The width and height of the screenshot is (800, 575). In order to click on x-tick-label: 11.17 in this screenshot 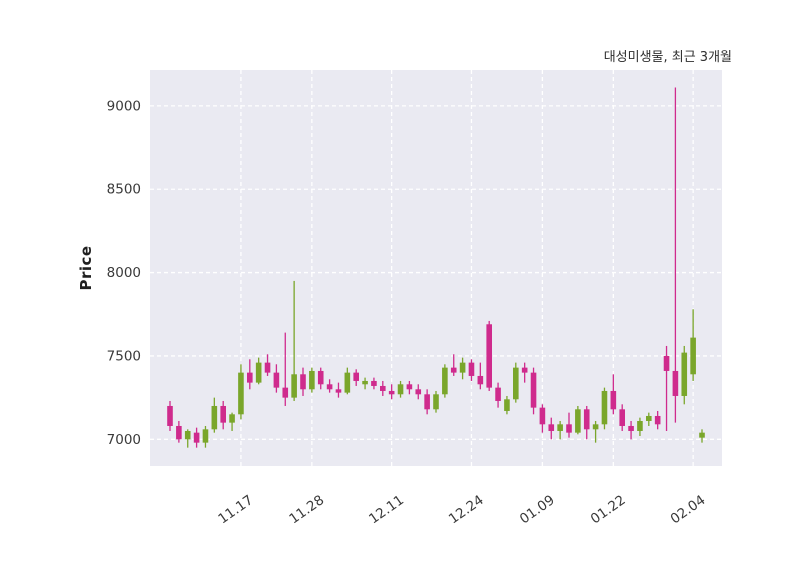, I will do `click(235, 509)`.